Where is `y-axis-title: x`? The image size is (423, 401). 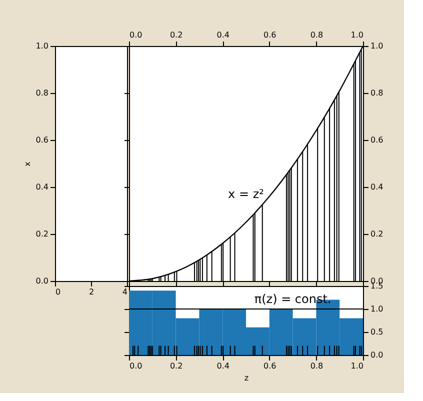 y-axis-title: x is located at coordinates (27, 163).